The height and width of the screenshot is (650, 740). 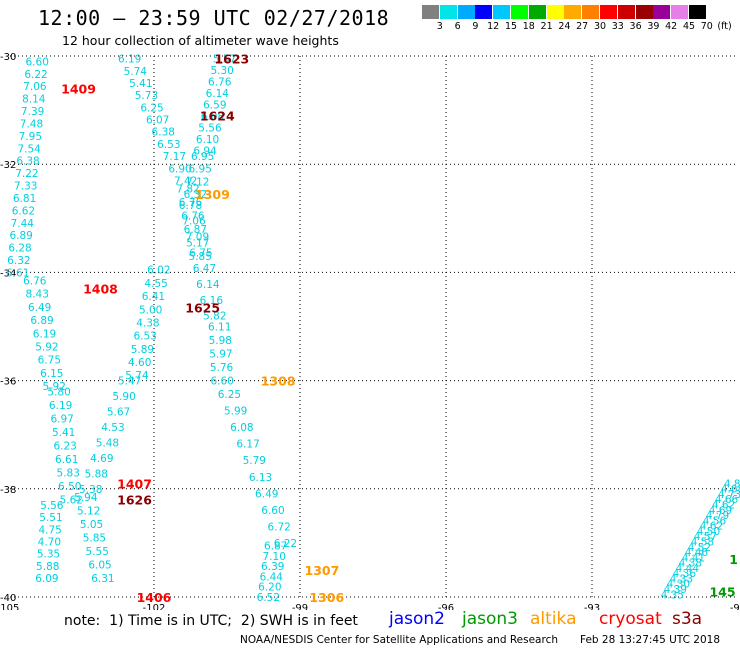 I want to click on colorbar-label: 45, so click(x=689, y=26).